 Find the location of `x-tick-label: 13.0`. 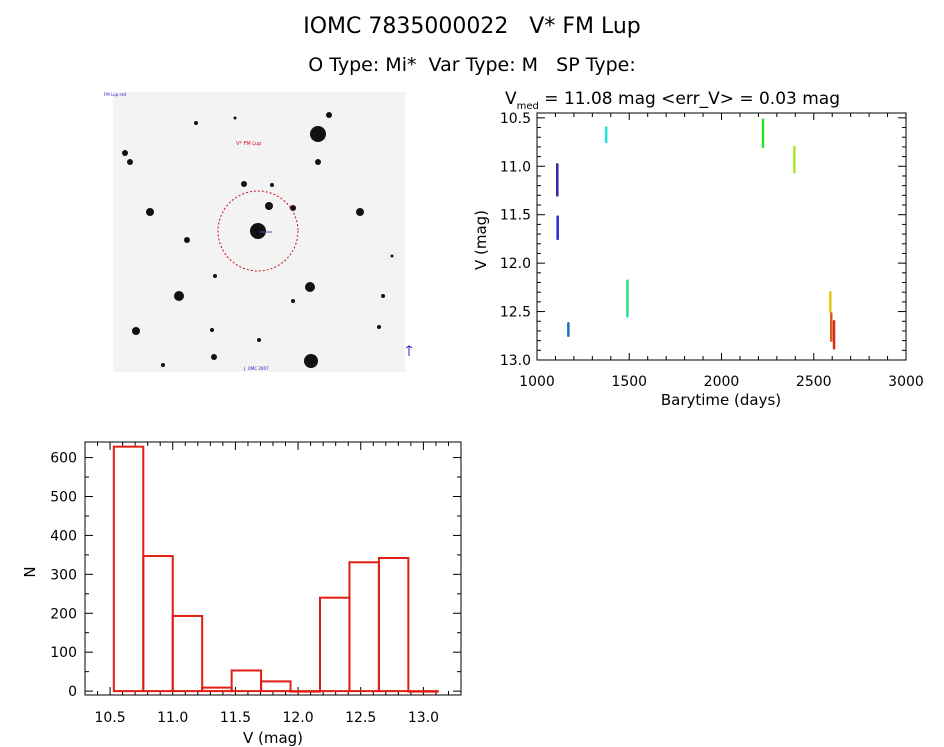

x-tick-label: 13.0 is located at coordinates (423, 718).